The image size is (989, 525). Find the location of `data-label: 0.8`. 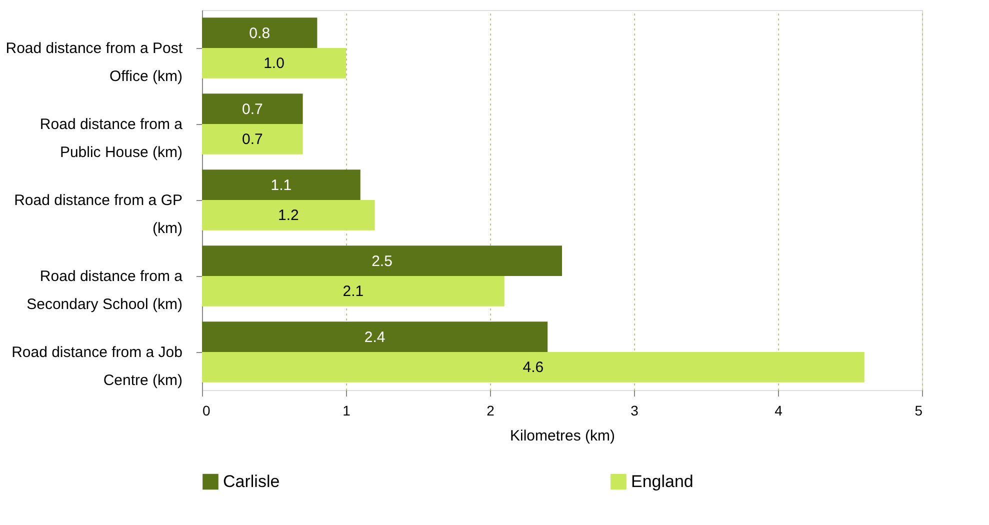

data-label: 0.8 is located at coordinates (259, 33).